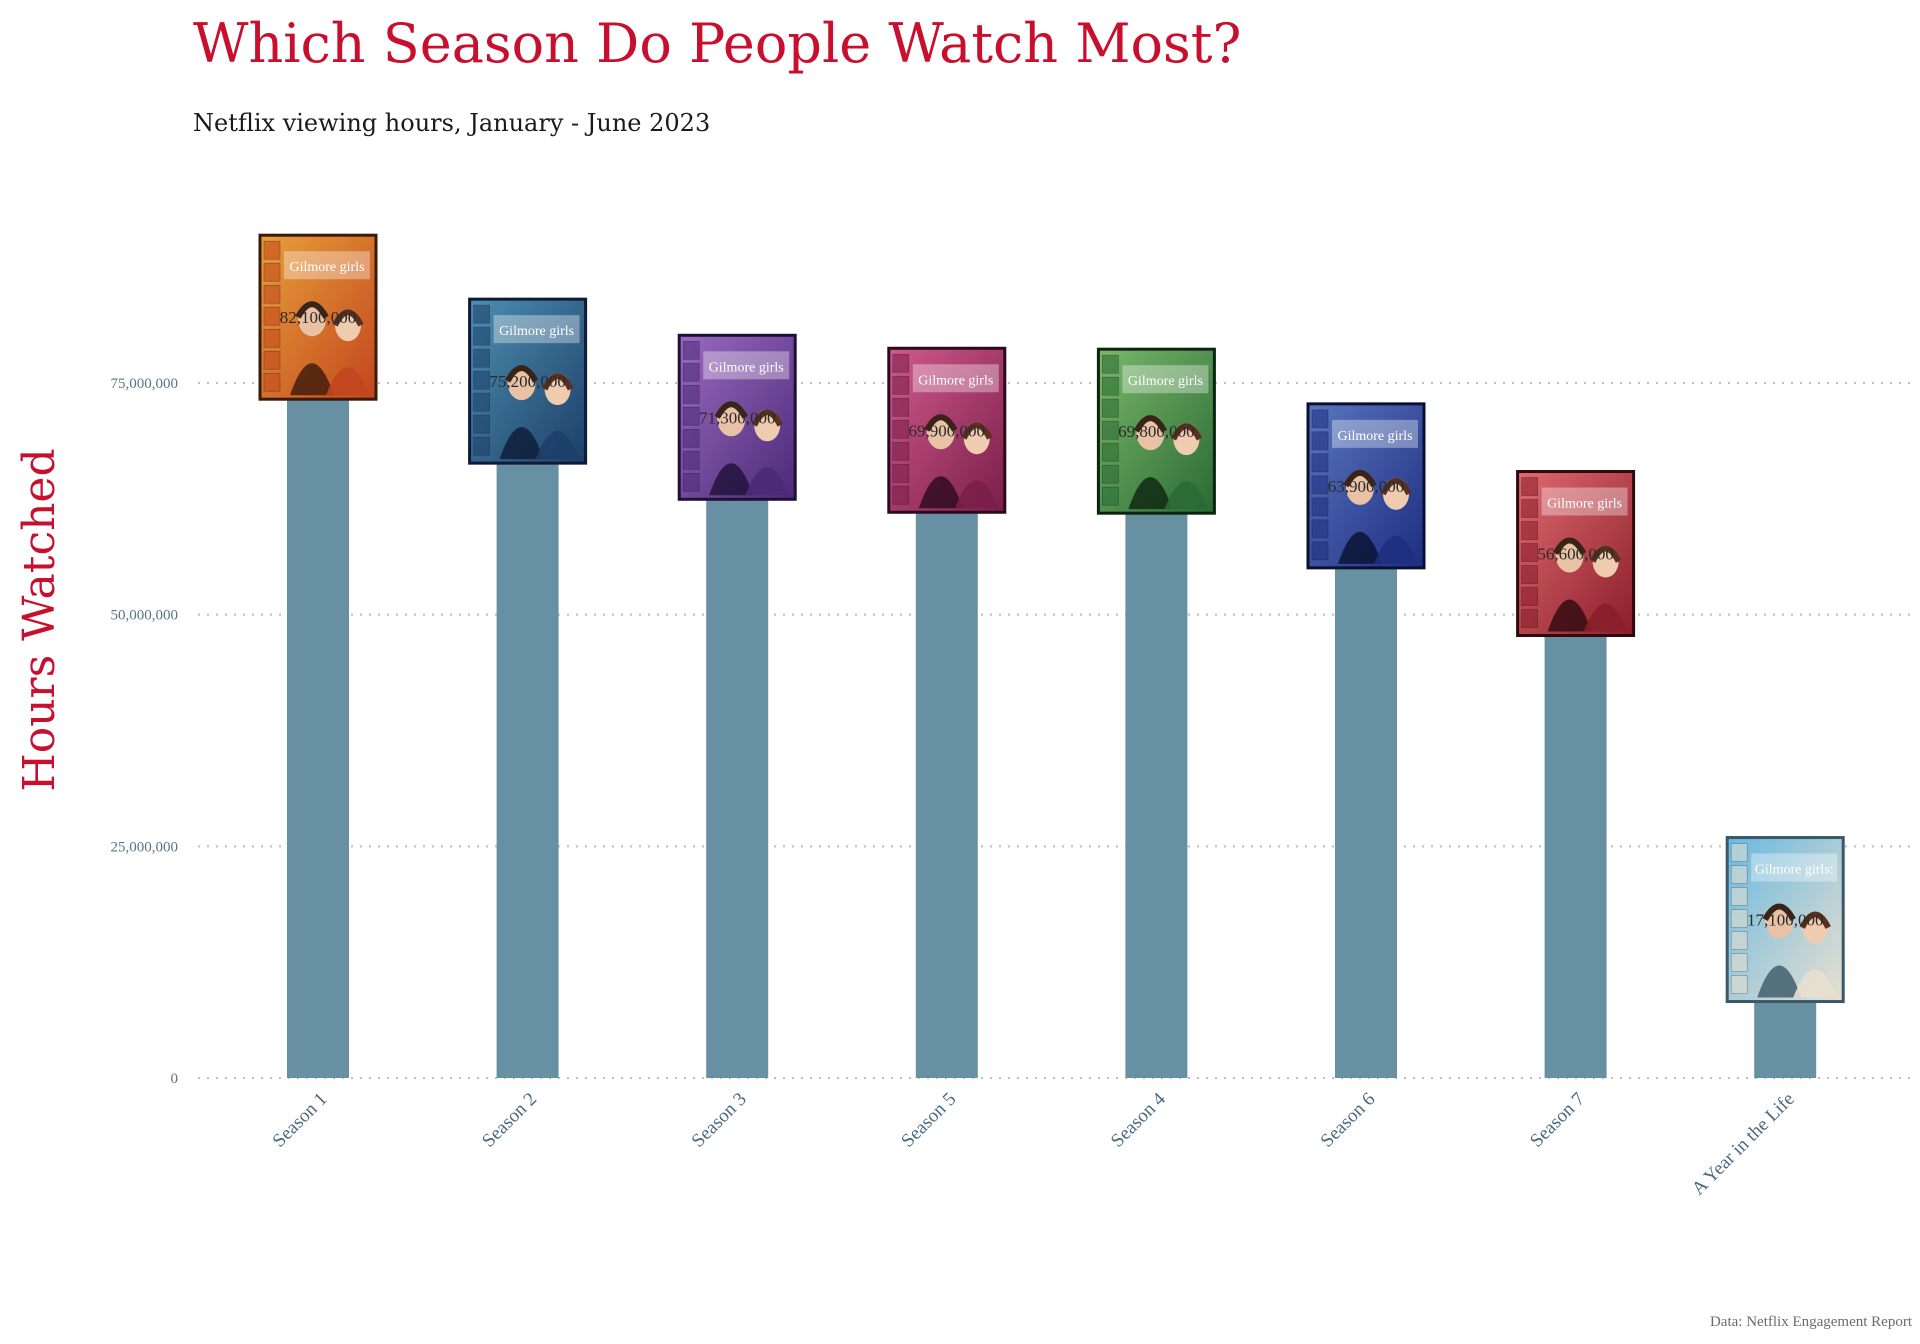 Image resolution: width=1920 pixels, height=1344 pixels. Describe the element at coordinates (145, 616) in the screenshot. I see `y-tick-label: 50,000,000` at that location.